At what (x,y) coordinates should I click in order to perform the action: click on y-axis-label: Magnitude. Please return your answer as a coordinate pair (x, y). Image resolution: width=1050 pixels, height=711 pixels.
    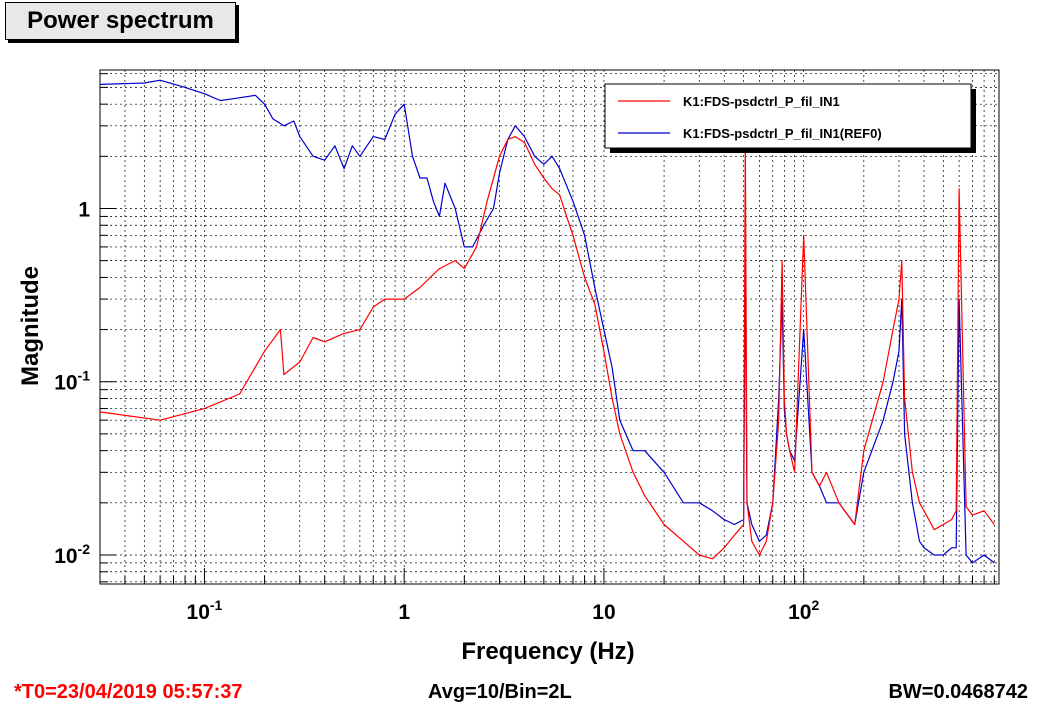
    Looking at the image, I should click on (30, 326).